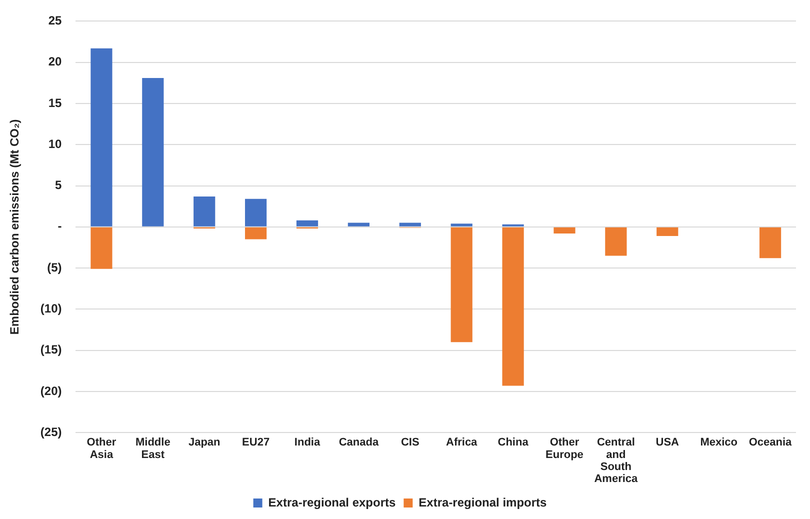 This screenshot has height=519, width=810. Describe the element at coordinates (332, 502) in the screenshot. I see `legend-label: Extra-regional exports` at that location.